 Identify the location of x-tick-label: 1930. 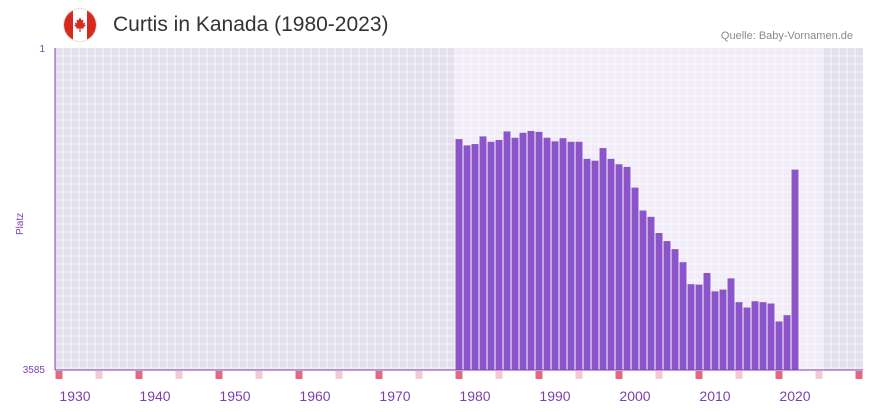
(74, 396).